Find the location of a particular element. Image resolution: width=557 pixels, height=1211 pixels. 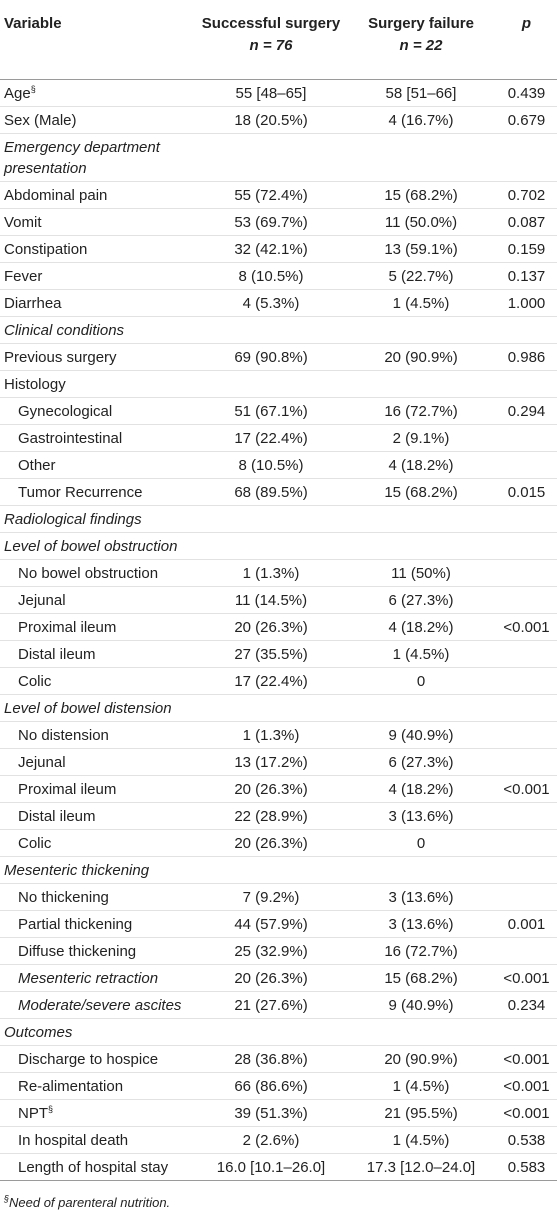

row-label-cell: Mesenteric thickening is located at coordinates (98, 870).